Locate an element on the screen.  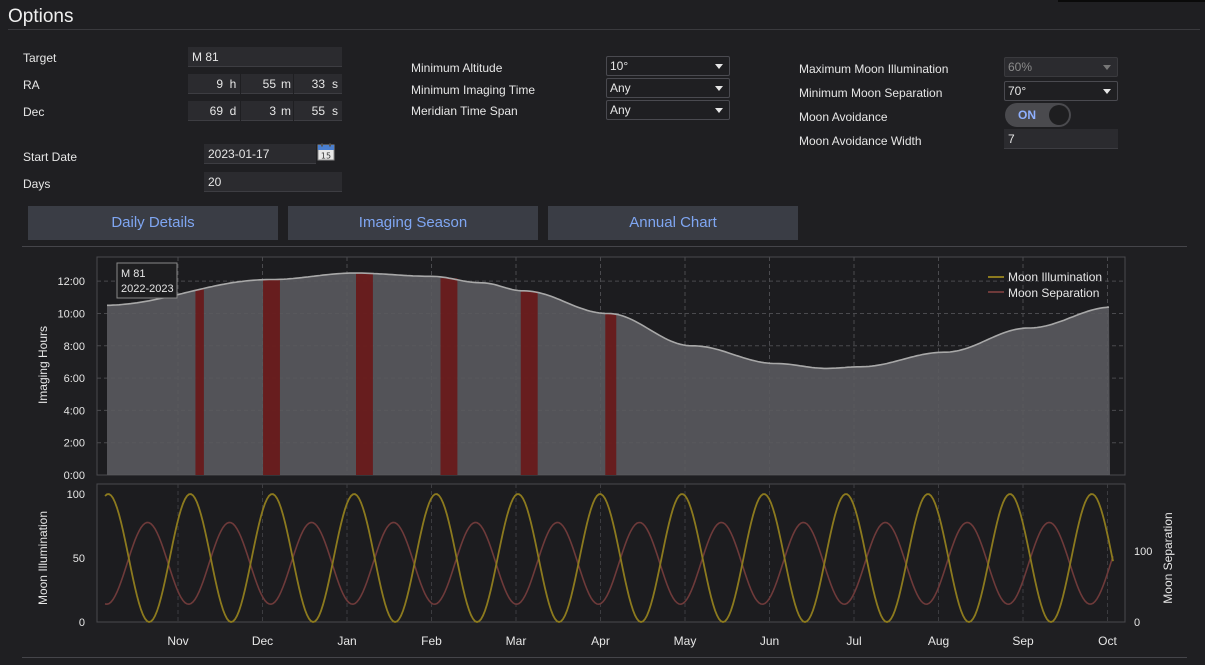
month-tick-label: Sep is located at coordinates (1023, 641).